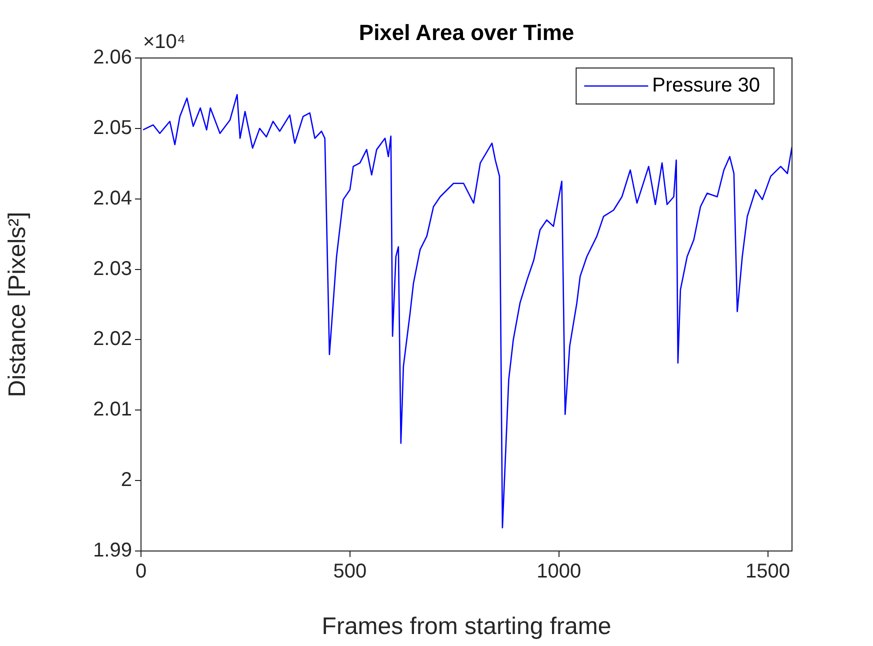 This screenshot has width=873, height=646. I want to click on x-axis-title: Frames from starting frame, so click(467, 626).